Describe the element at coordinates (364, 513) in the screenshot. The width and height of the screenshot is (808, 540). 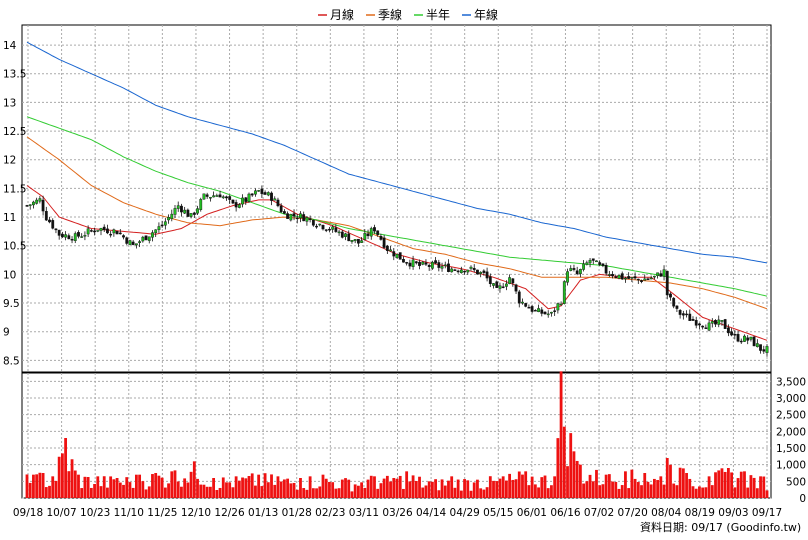
I see `x-tick-label: 03/11` at that location.